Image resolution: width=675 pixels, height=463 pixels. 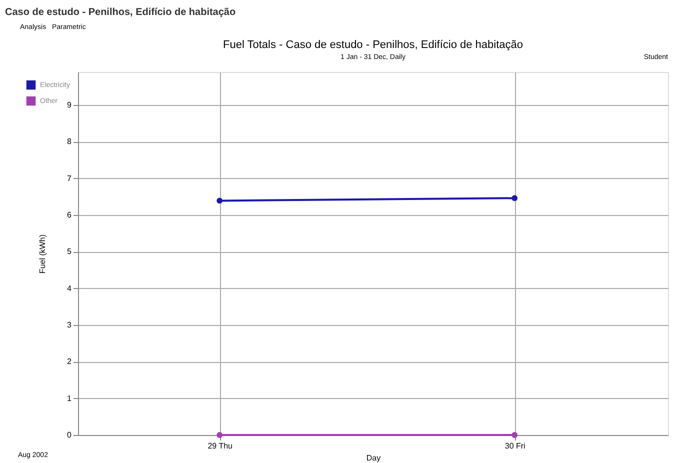 What do you see at coordinates (69, 325) in the screenshot?
I see `y-tick-label: 3` at bounding box center [69, 325].